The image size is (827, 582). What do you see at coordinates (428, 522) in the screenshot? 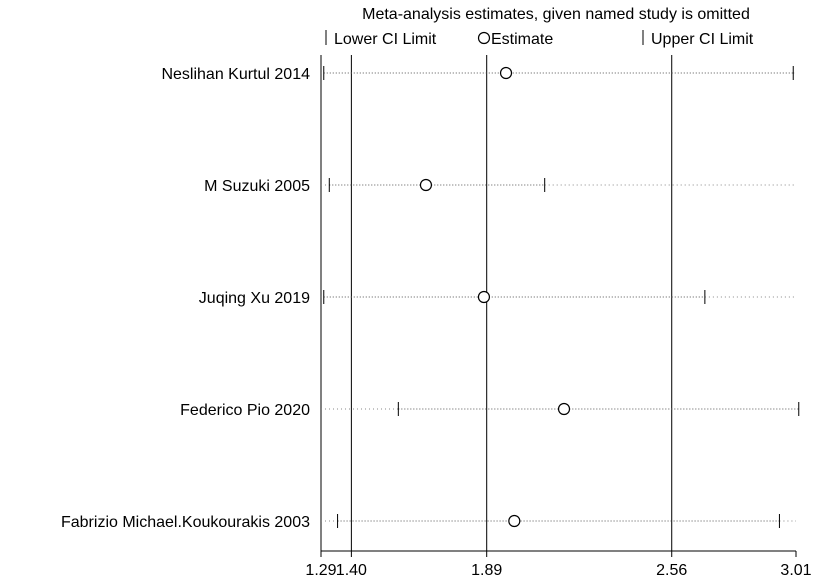
I see `study-row: Fabrizio Michael.Koukourakis 2003` at bounding box center [428, 522].